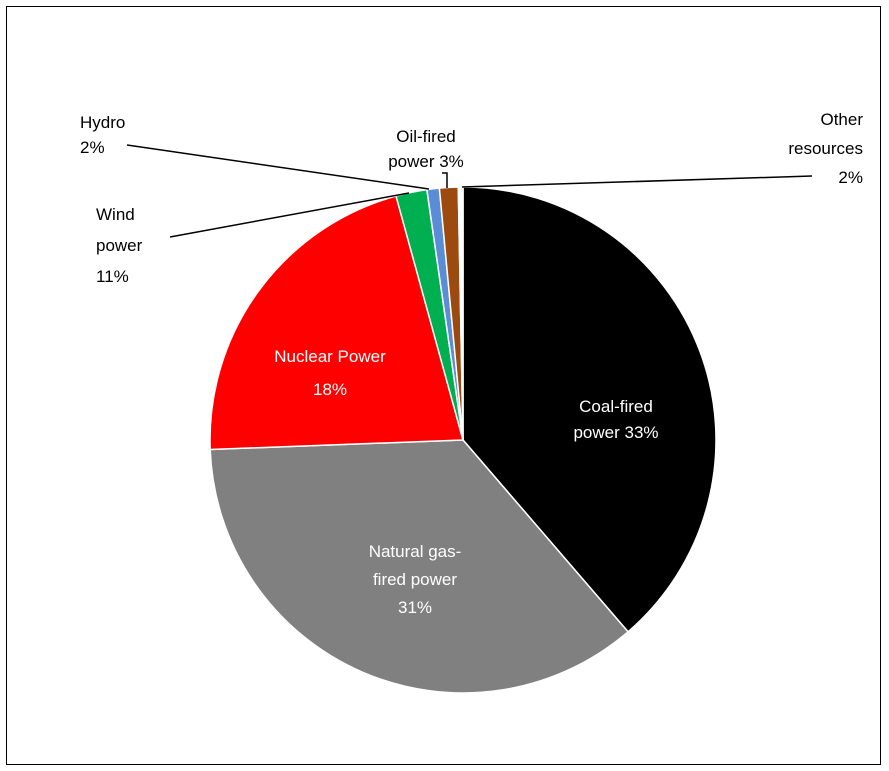  Describe the element at coordinates (112, 276) in the screenshot. I see `slice-label-line: 11%` at that location.